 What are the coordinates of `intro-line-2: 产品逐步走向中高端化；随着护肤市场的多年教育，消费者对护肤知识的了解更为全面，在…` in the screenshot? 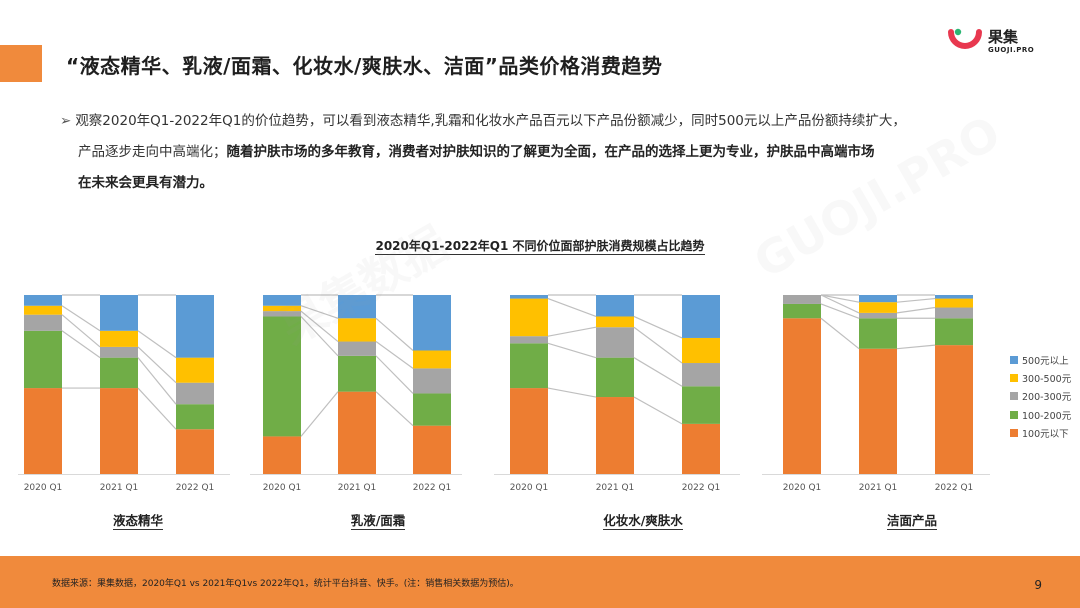 It's located at (550, 152).